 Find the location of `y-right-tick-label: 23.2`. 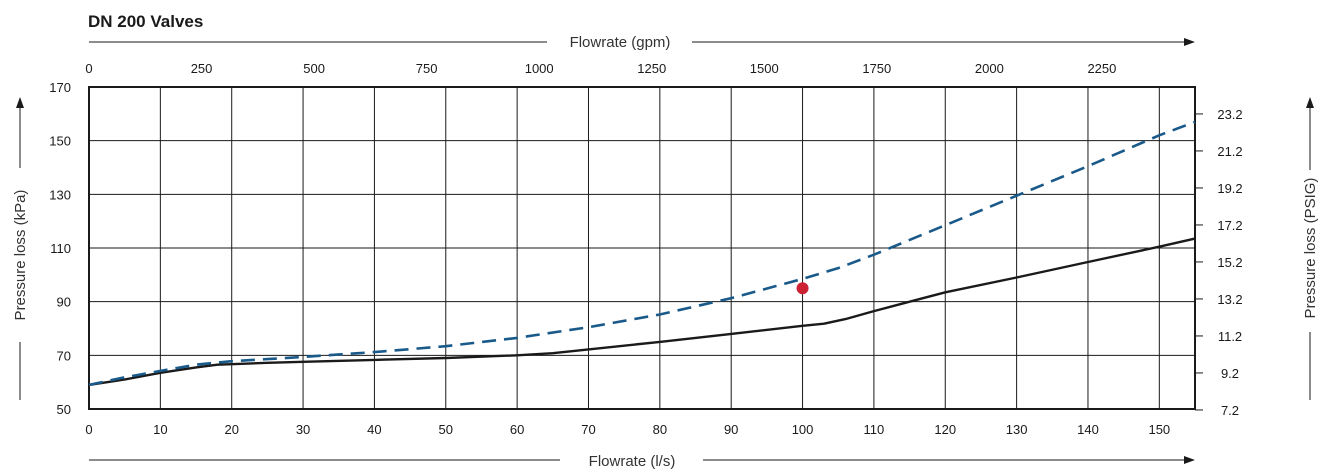

y-right-tick-label: 23.2 is located at coordinates (1229, 114).